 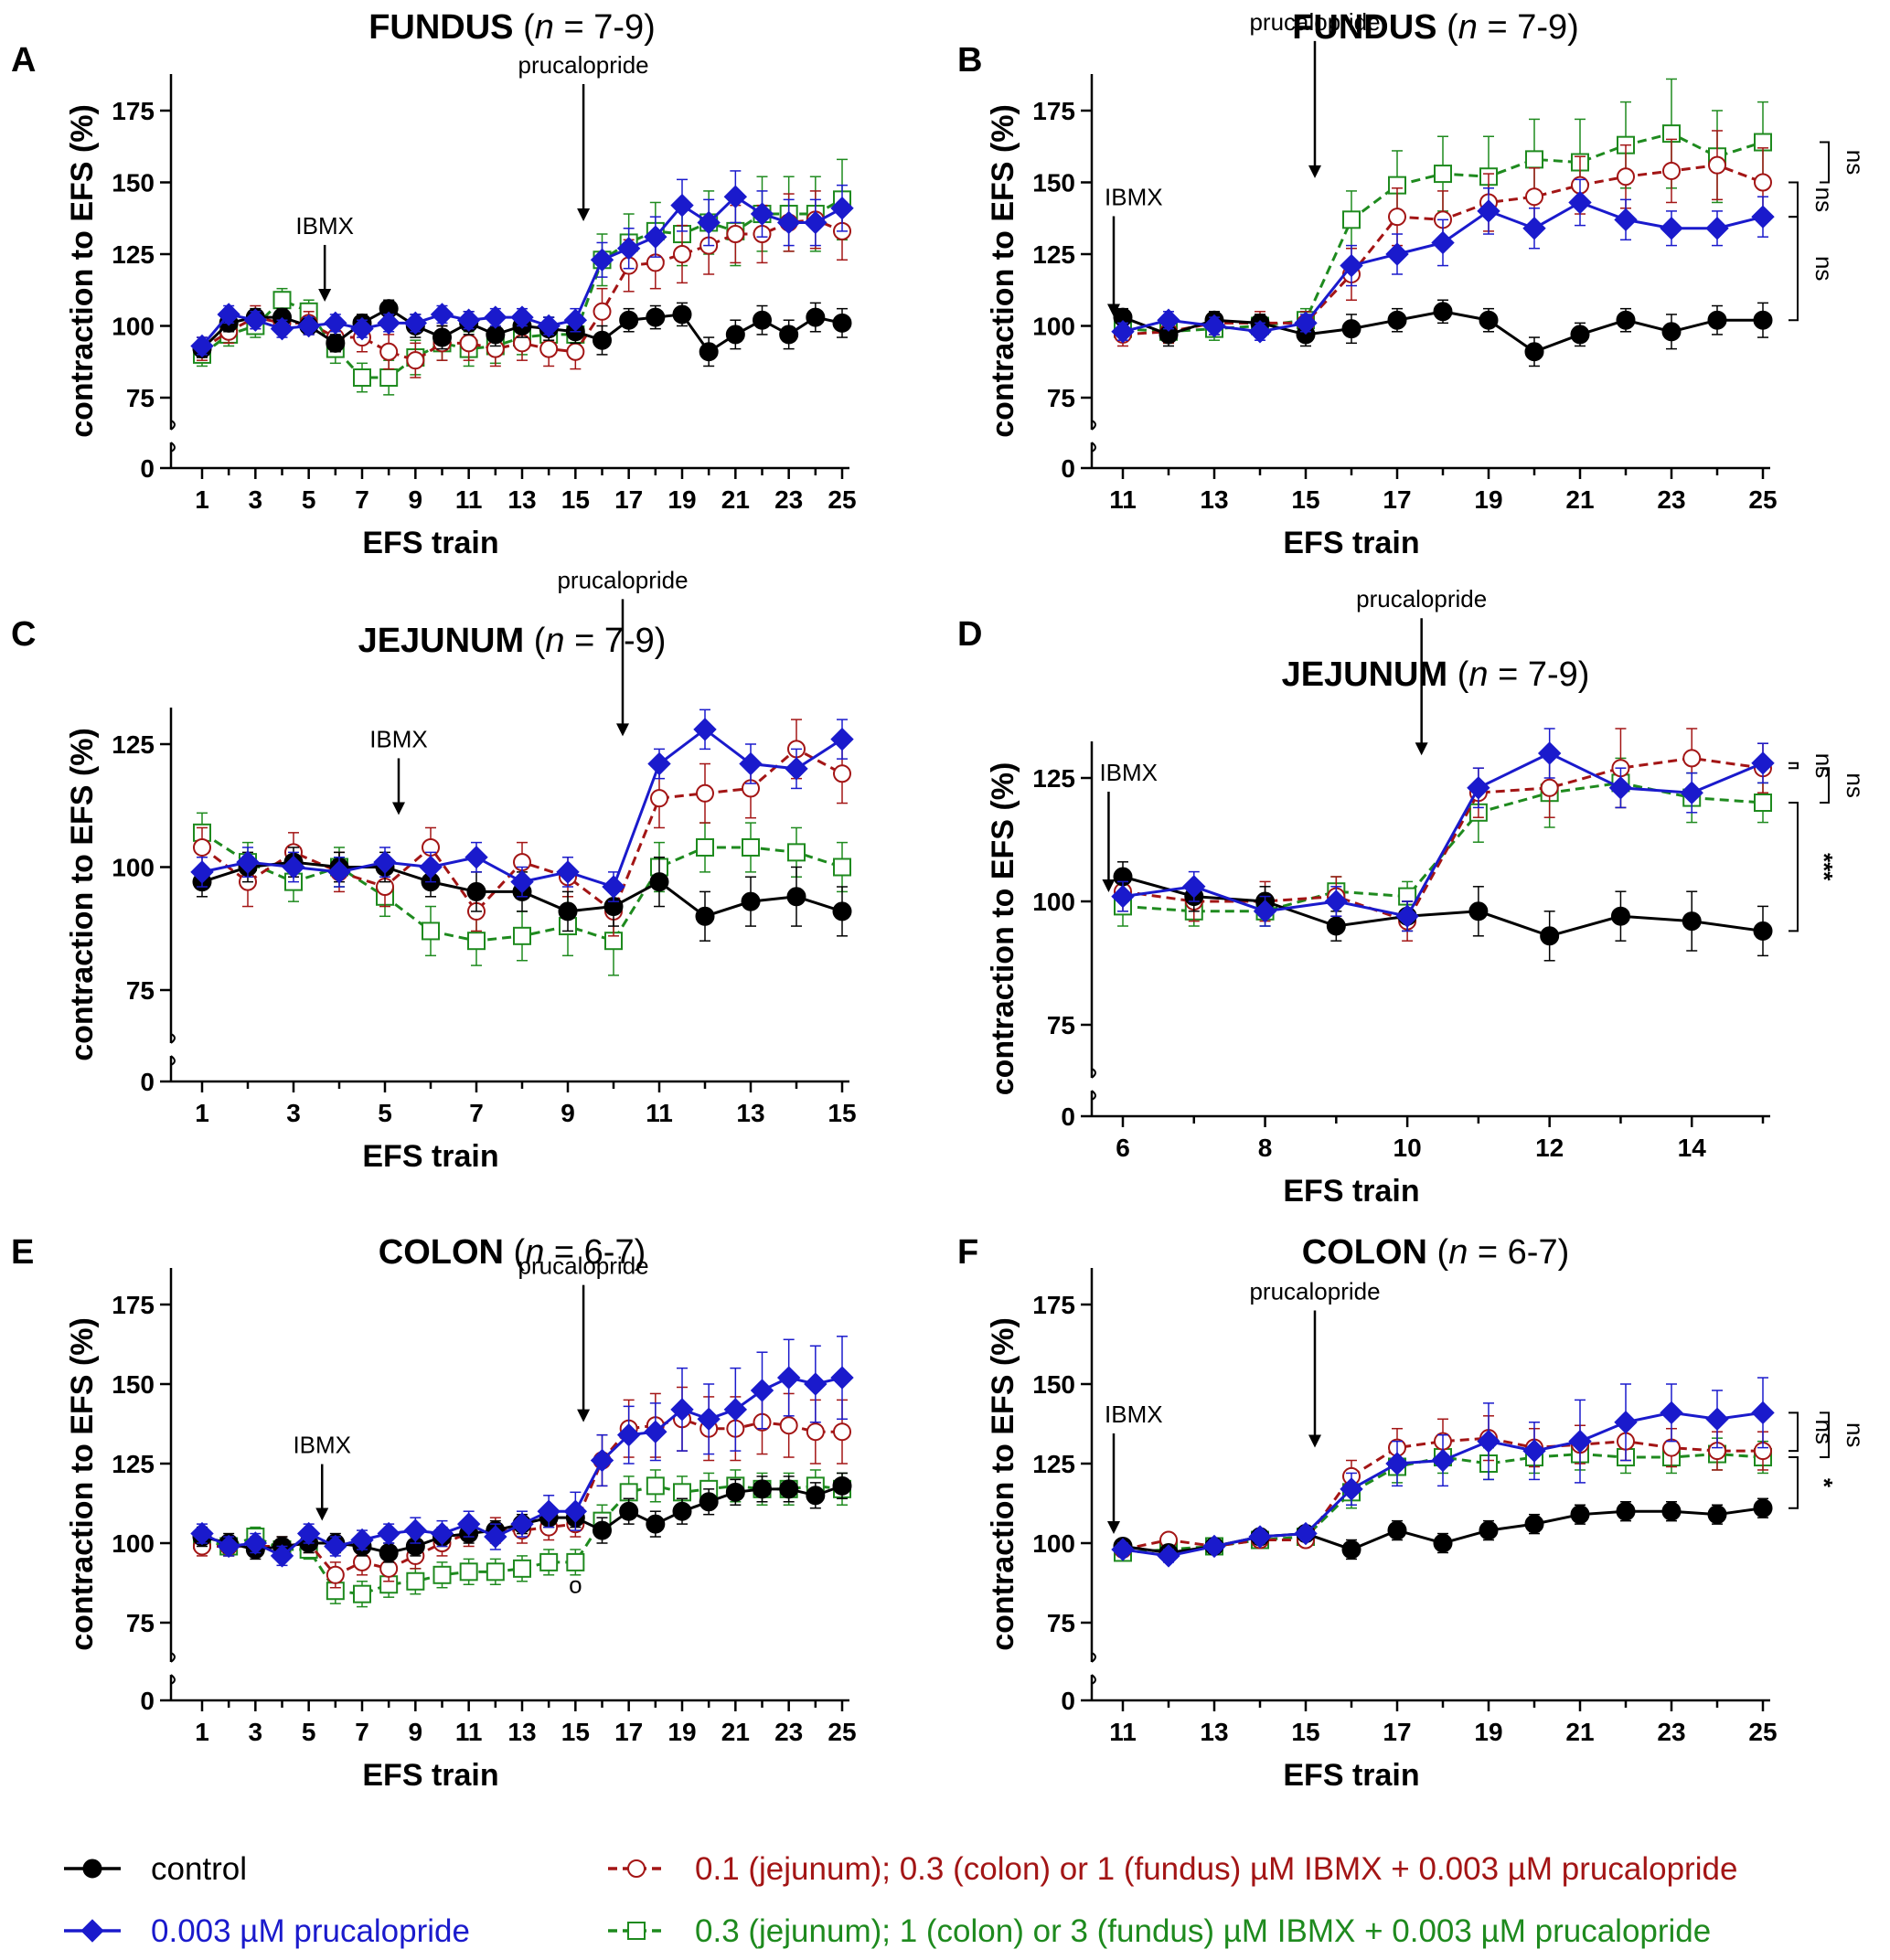 I want to click on x-tick-label: 13, so click(x=750, y=1113).